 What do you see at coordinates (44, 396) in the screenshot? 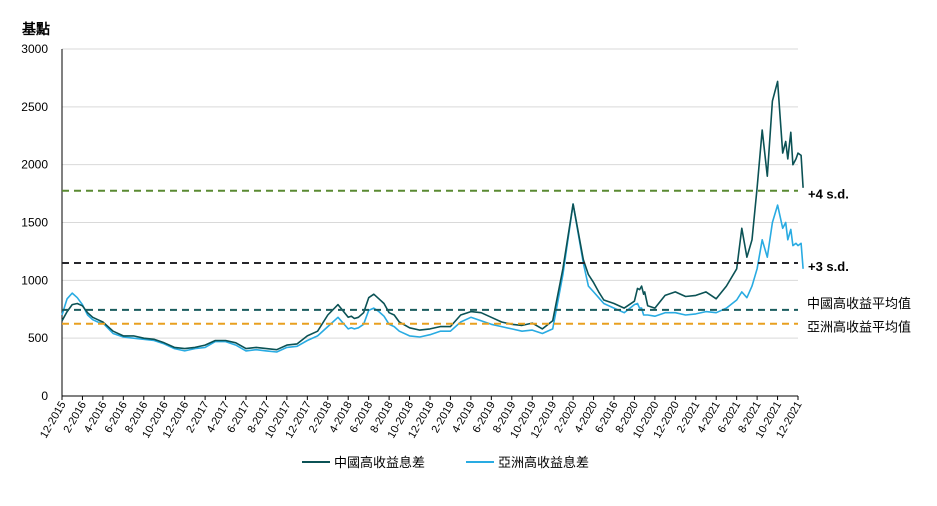
I see `y-tick-label: 0` at bounding box center [44, 396].